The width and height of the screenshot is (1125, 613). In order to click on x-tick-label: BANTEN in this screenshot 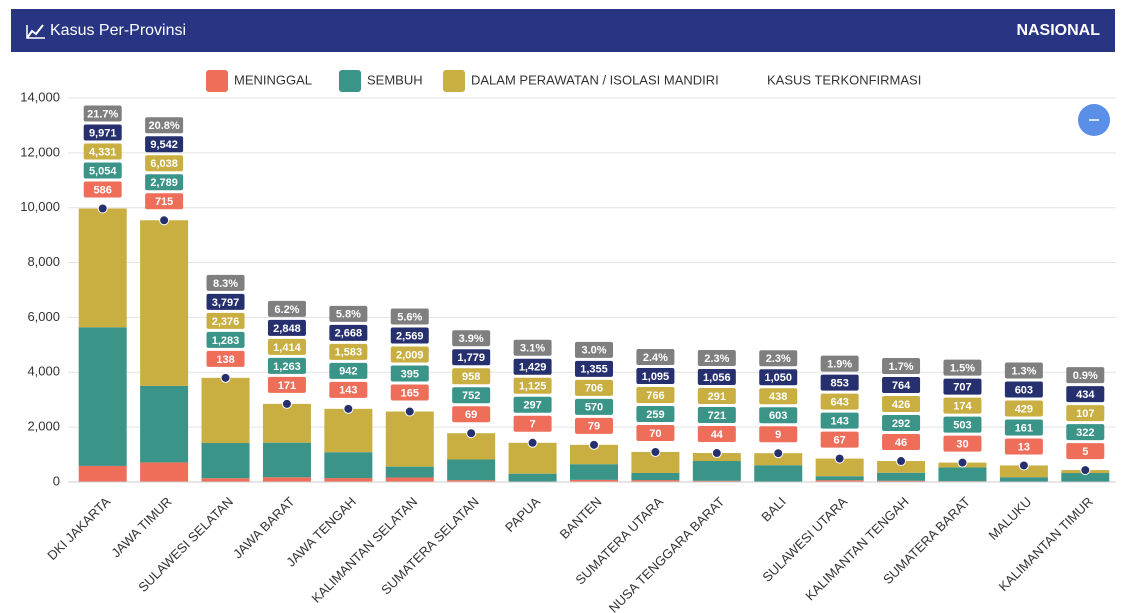, I will do `click(581, 518)`.